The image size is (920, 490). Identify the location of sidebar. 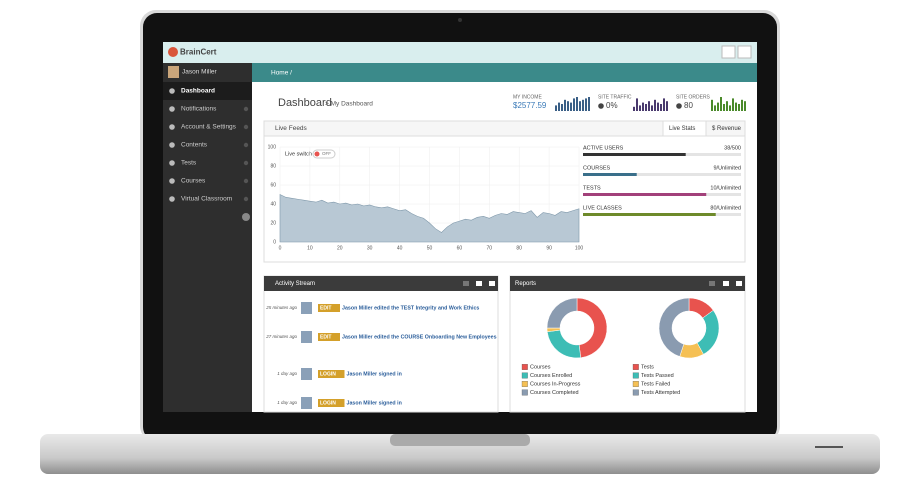
(207, 237).